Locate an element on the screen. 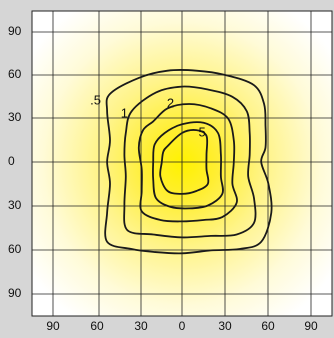 Image resolution: width=334 pixels, height=338 pixels. contour-label: .5 is located at coordinates (95, 100).